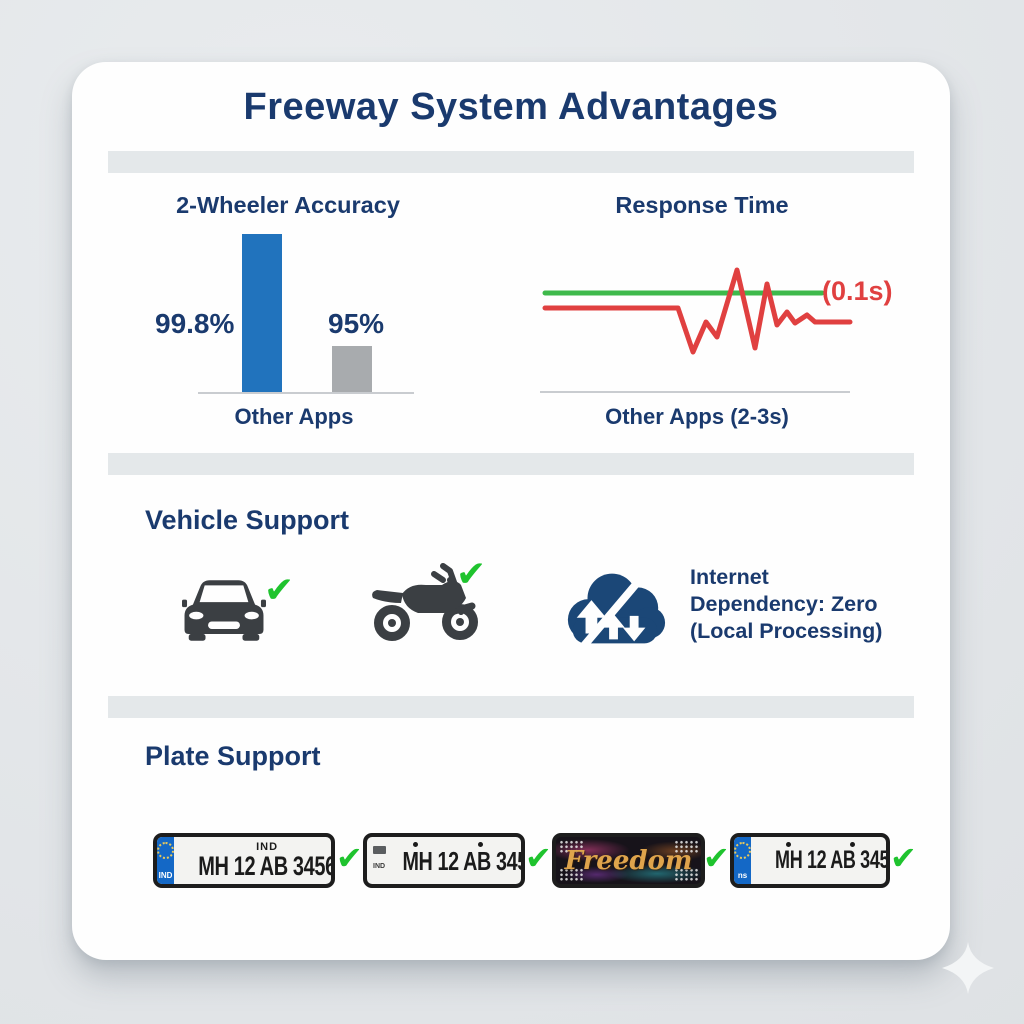 This screenshot has width=1024, height=1024. I want to click on response-annotation: (0.1s), so click(857, 291).